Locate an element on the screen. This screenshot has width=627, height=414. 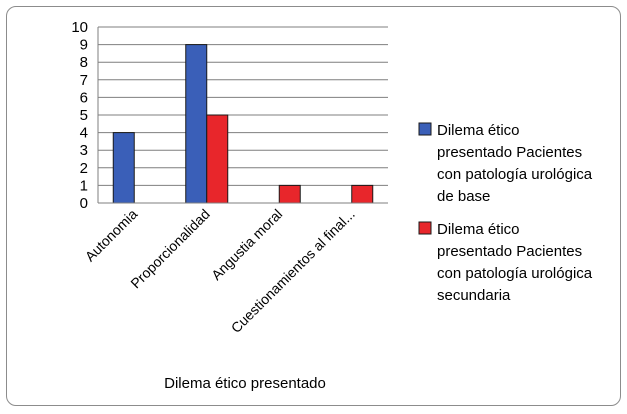
y-tick-label: 8 is located at coordinates (84, 62).